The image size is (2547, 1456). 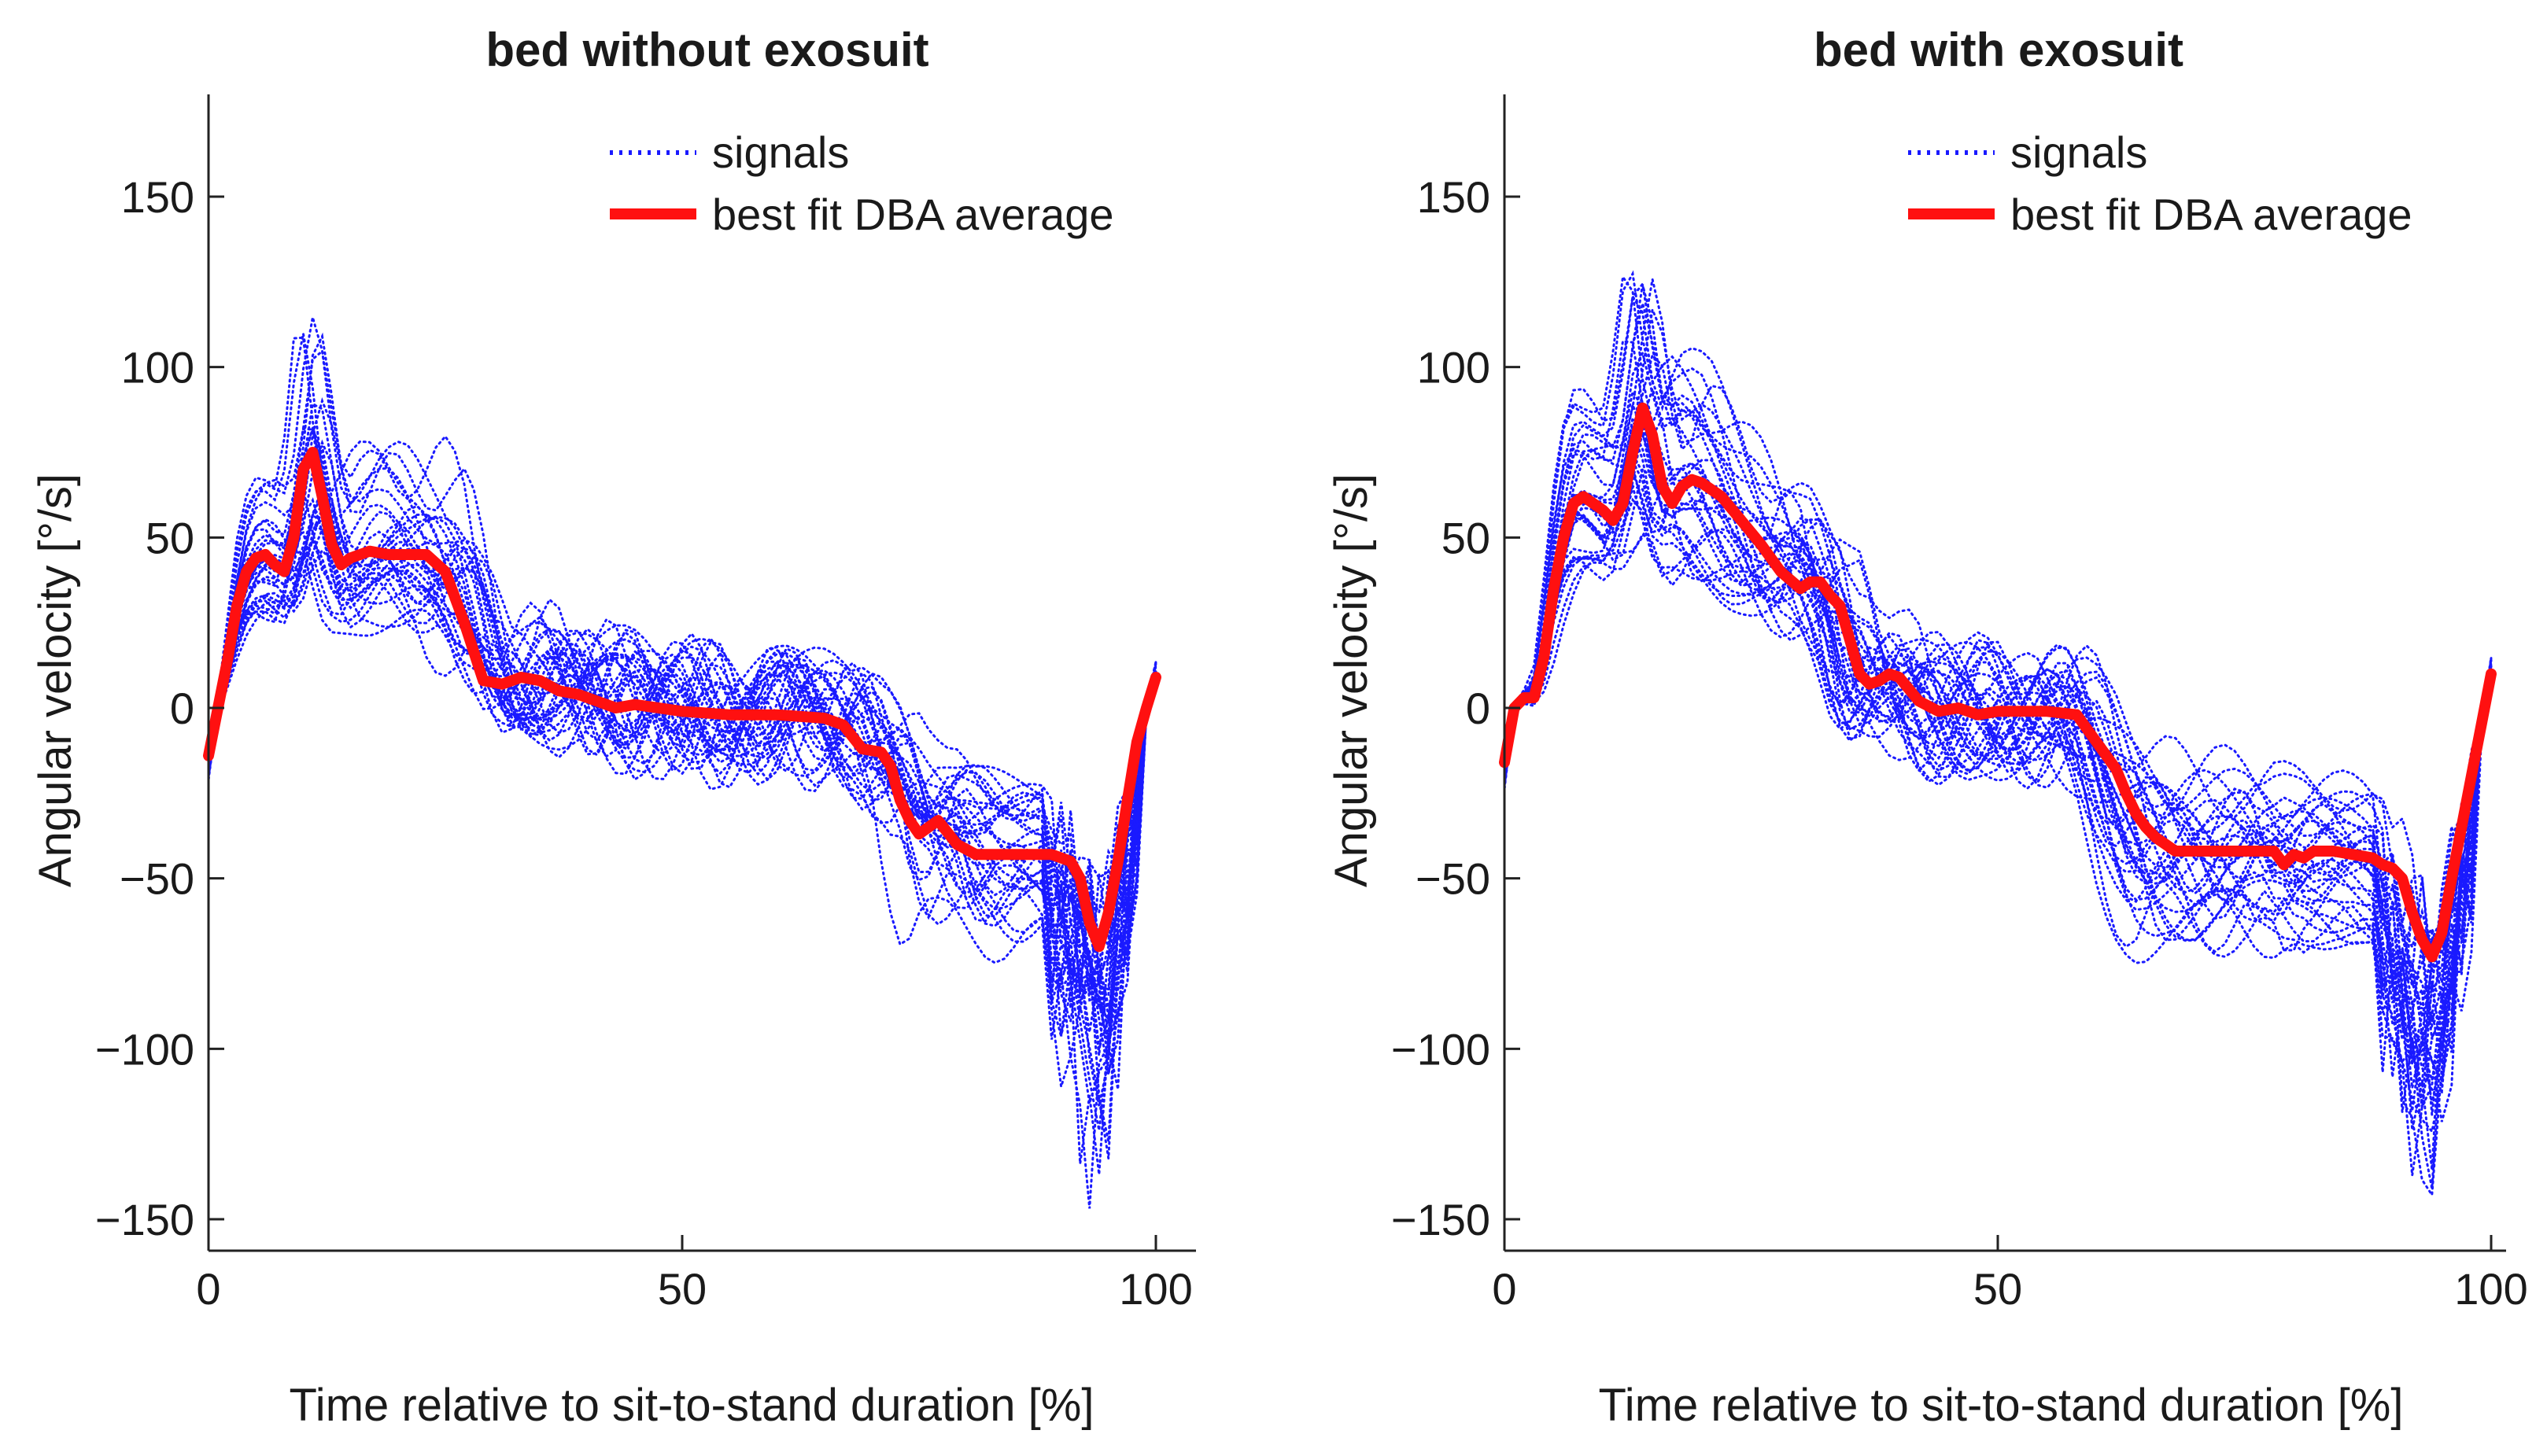 I want to click on dba-average-line, so click(x=682, y=700).